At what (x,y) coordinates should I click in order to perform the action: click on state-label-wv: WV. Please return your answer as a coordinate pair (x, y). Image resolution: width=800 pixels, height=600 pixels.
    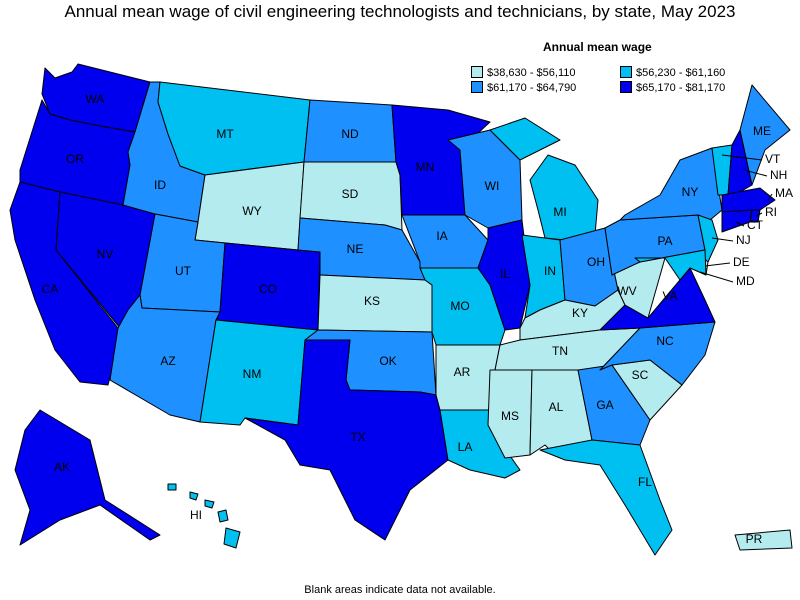
    Looking at the image, I should click on (626, 291).